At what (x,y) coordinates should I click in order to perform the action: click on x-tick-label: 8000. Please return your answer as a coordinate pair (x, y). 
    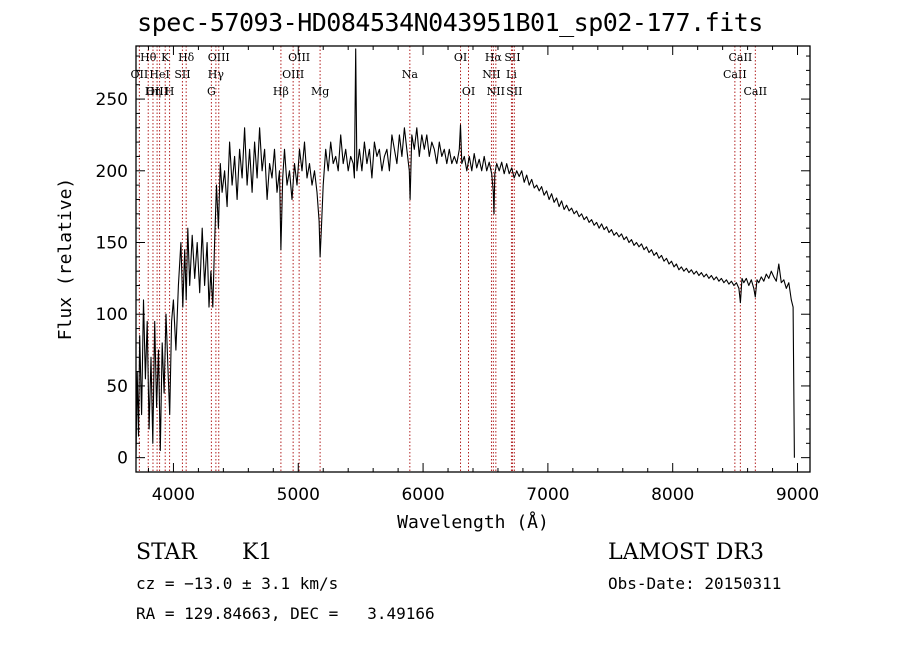
    Looking at the image, I should click on (672, 495).